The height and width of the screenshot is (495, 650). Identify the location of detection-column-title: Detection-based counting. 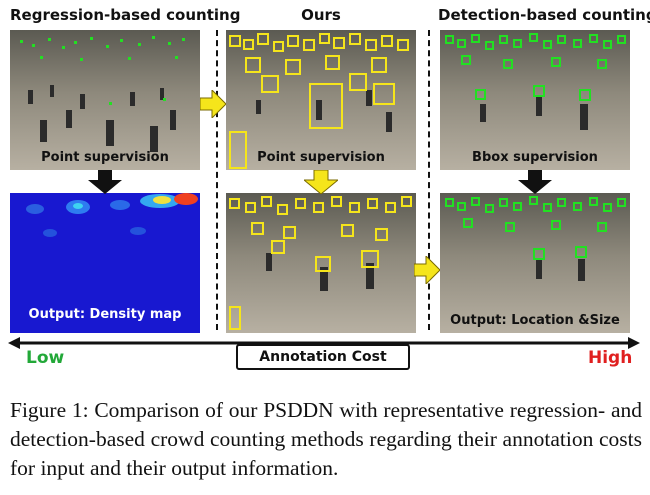
(544, 15).